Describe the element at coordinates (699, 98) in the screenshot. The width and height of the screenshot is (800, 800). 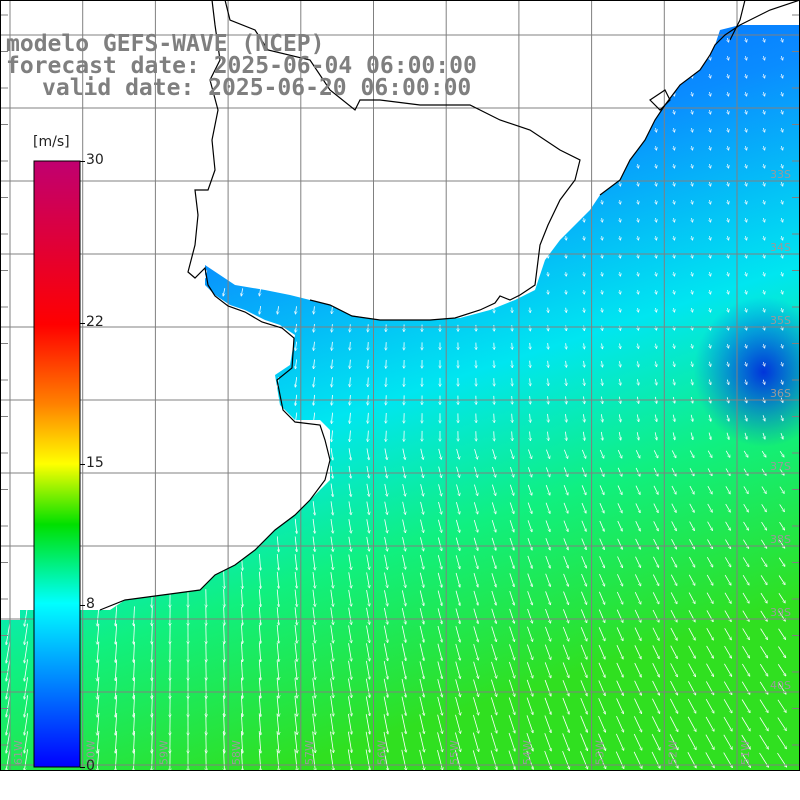
I see `coastline-north` at that location.